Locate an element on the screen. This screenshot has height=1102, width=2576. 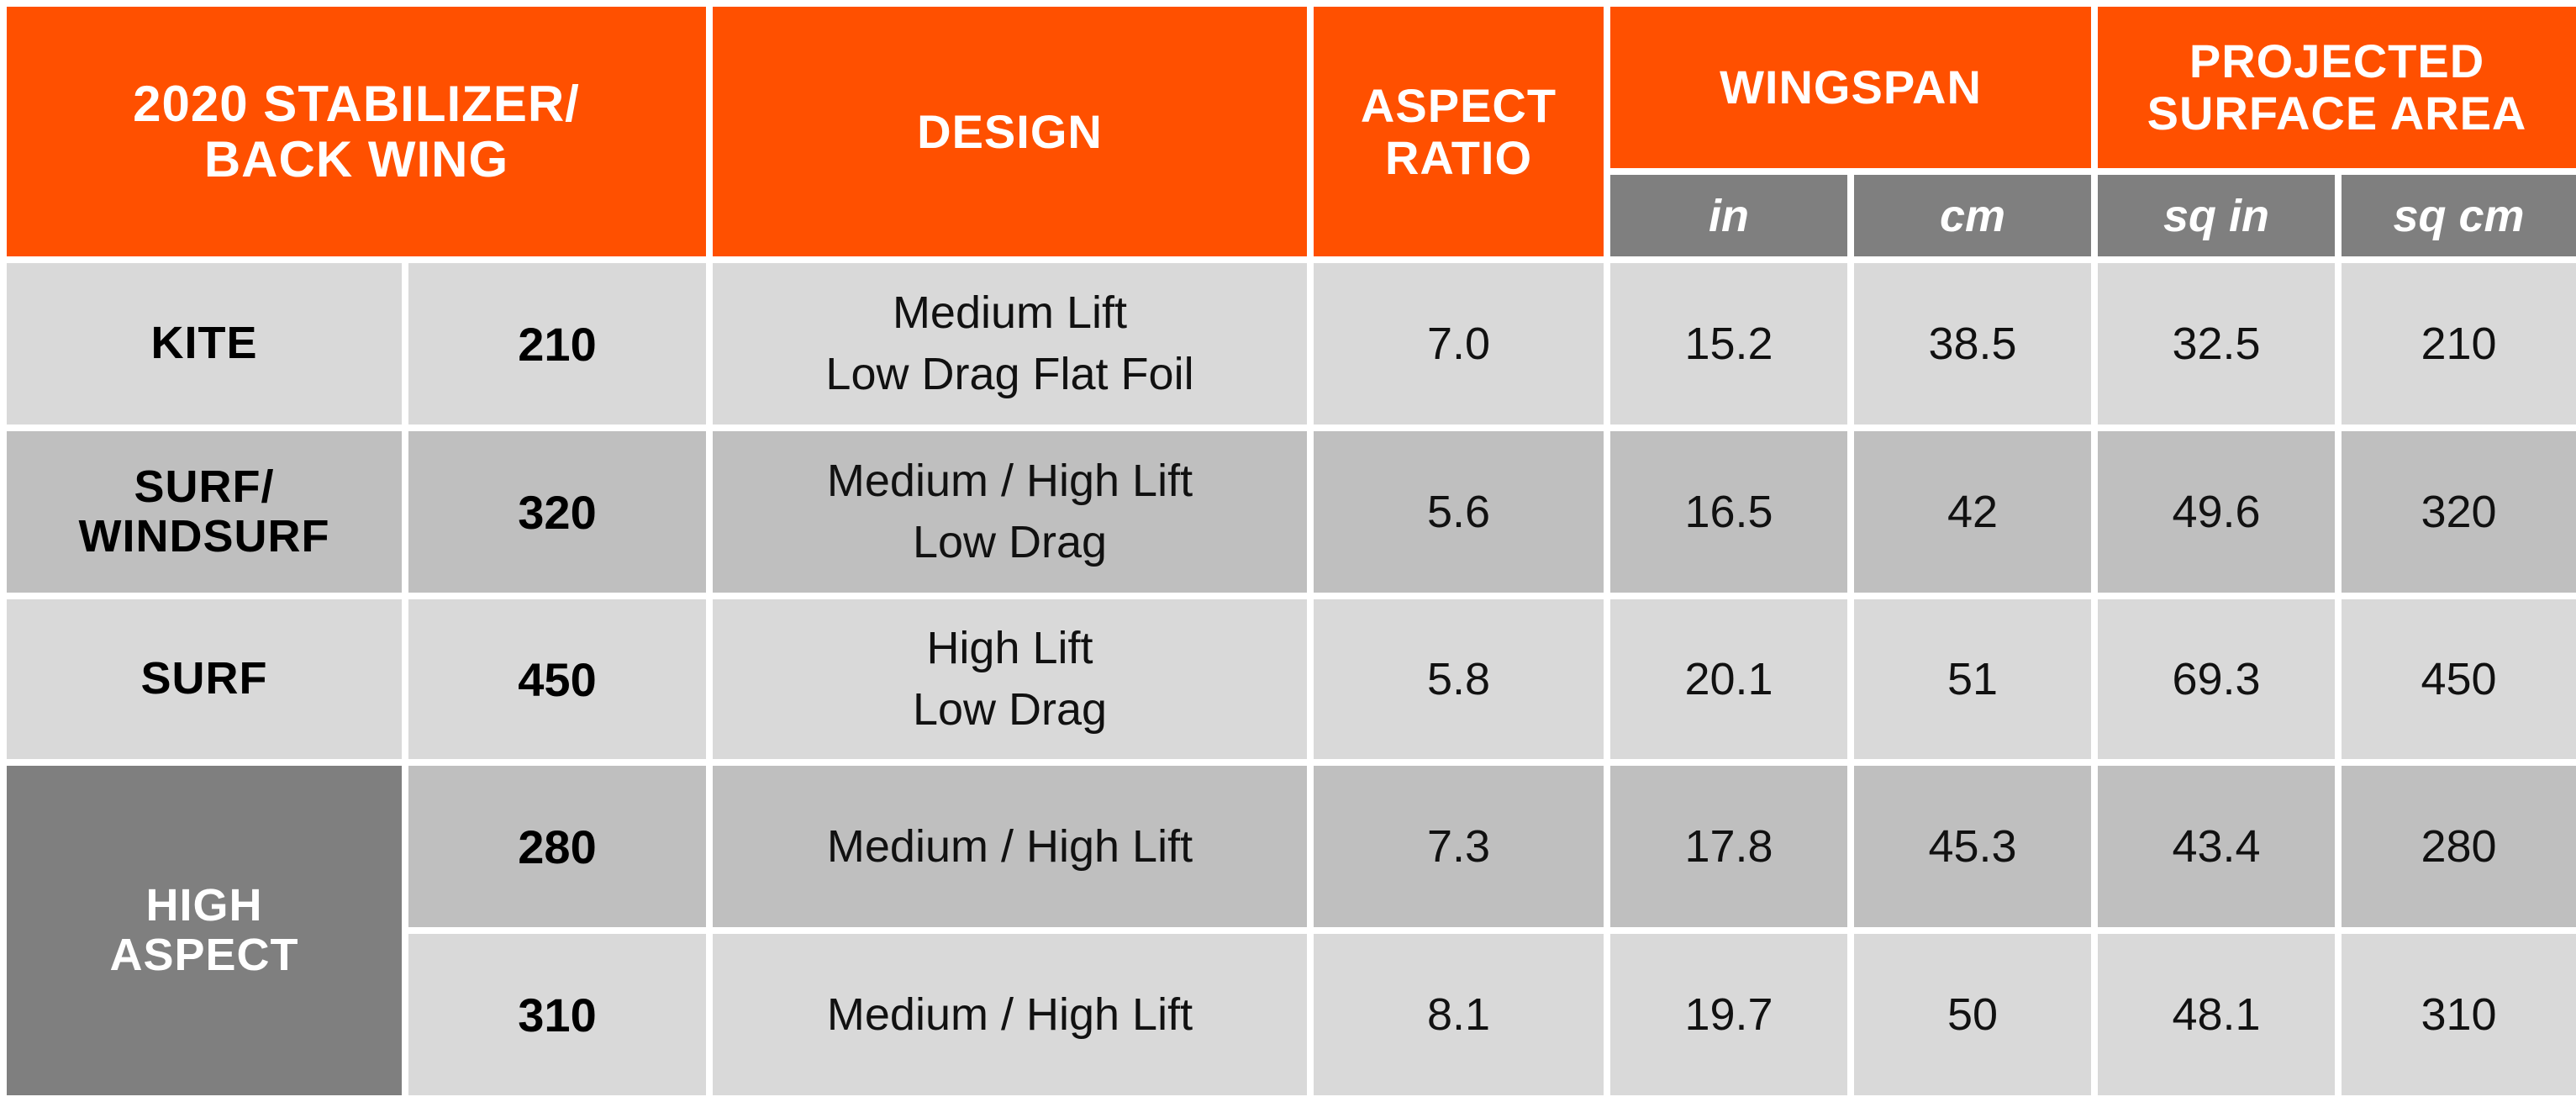
table-title: 2020 STABILIZER/ BACK WING is located at coordinates (356, 131).